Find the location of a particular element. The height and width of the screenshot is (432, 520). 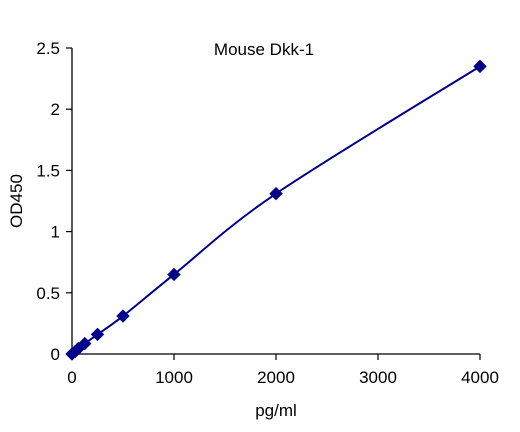

x-tick-label: 0 is located at coordinates (71, 377).